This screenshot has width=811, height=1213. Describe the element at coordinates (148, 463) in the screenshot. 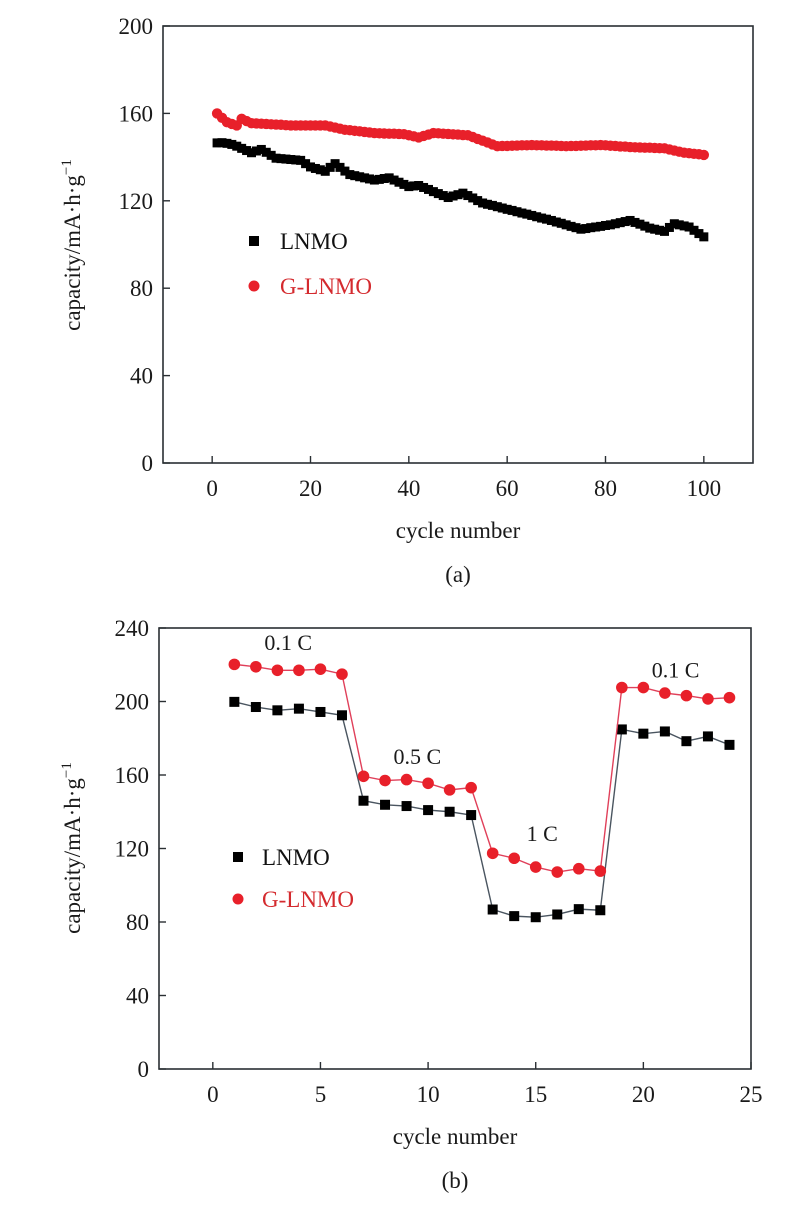

I see `y-tick-label: 0` at that location.